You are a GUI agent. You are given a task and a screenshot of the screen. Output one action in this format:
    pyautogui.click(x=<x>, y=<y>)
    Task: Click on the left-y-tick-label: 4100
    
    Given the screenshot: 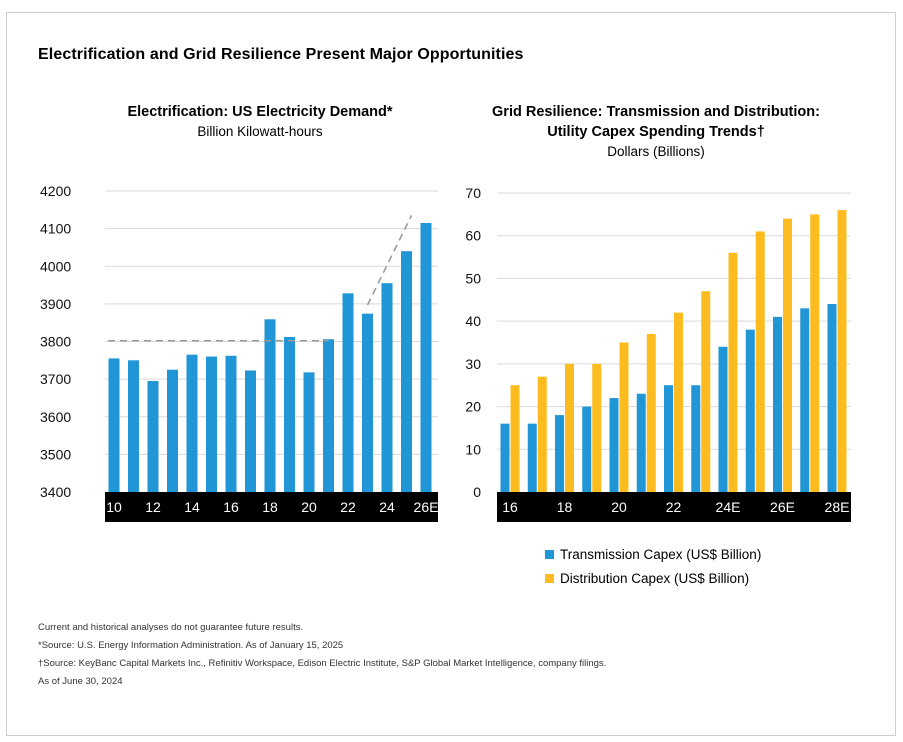 What is the action you would take?
    pyautogui.click(x=55, y=229)
    